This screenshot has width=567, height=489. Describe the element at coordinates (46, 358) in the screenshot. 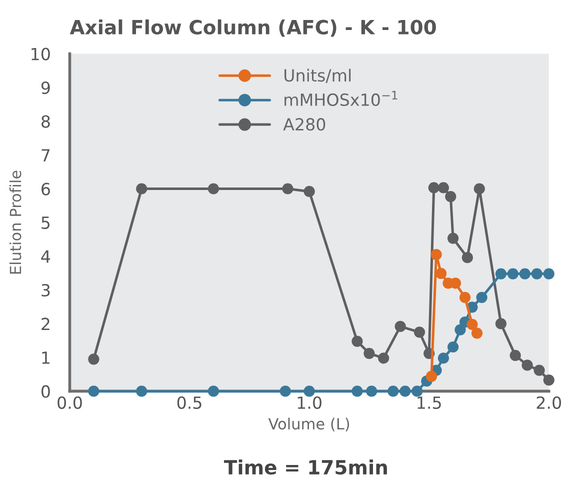

I see `y-tick-label: 1` at that location.